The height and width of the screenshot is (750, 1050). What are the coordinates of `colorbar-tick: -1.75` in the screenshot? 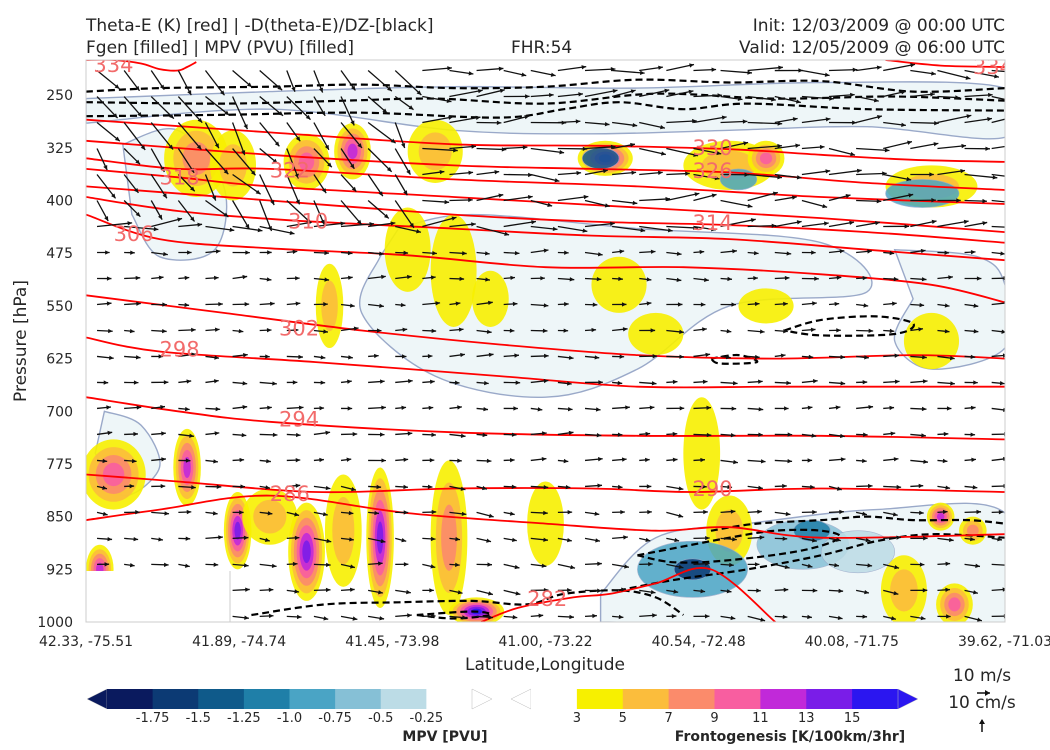 It's located at (153, 718).